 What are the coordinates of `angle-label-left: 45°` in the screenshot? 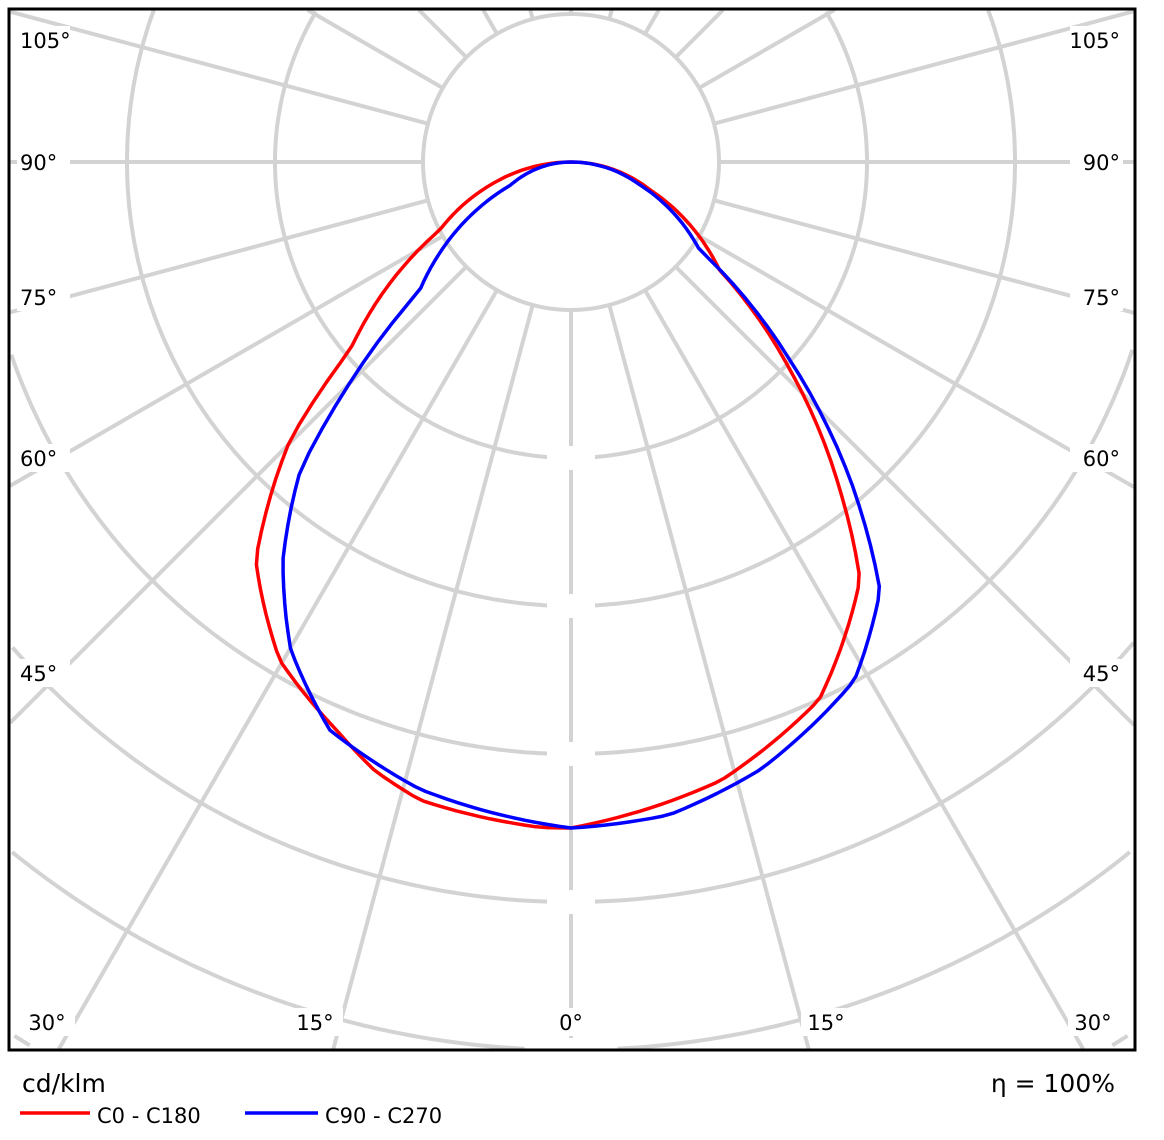 It's located at (38, 674).